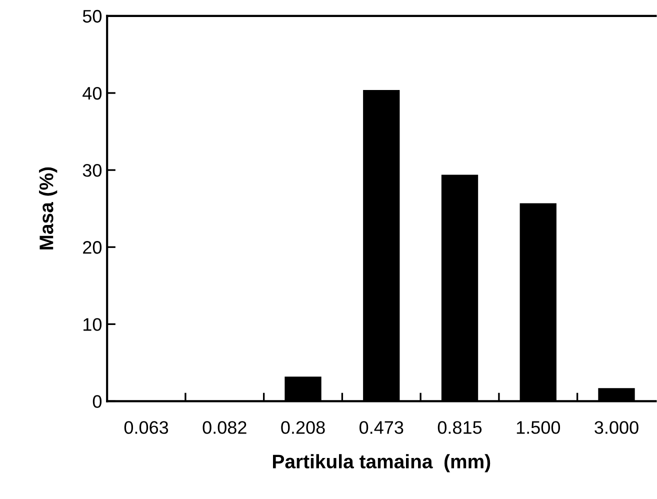 The height and width of the screenshot is (499, 657). I want to click on x-tick-label: 0.063, so click(146, 427).